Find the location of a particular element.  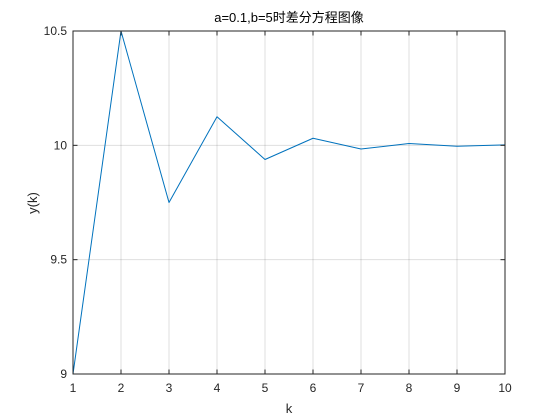

x-tick-label-8: 9 is located at coordinates (457, 388).